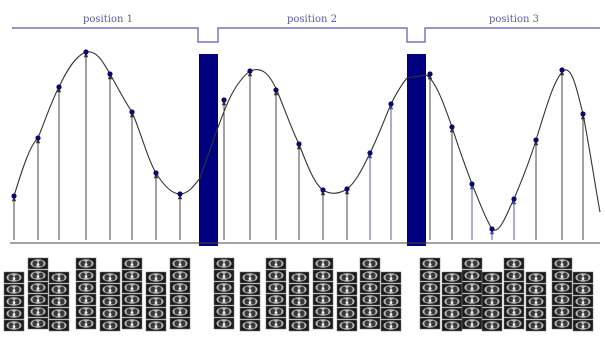  What do you see at coordinates (108, 19) in the screenshot?
I see `position-1-label: position 1` at bounding box center [108, 19].